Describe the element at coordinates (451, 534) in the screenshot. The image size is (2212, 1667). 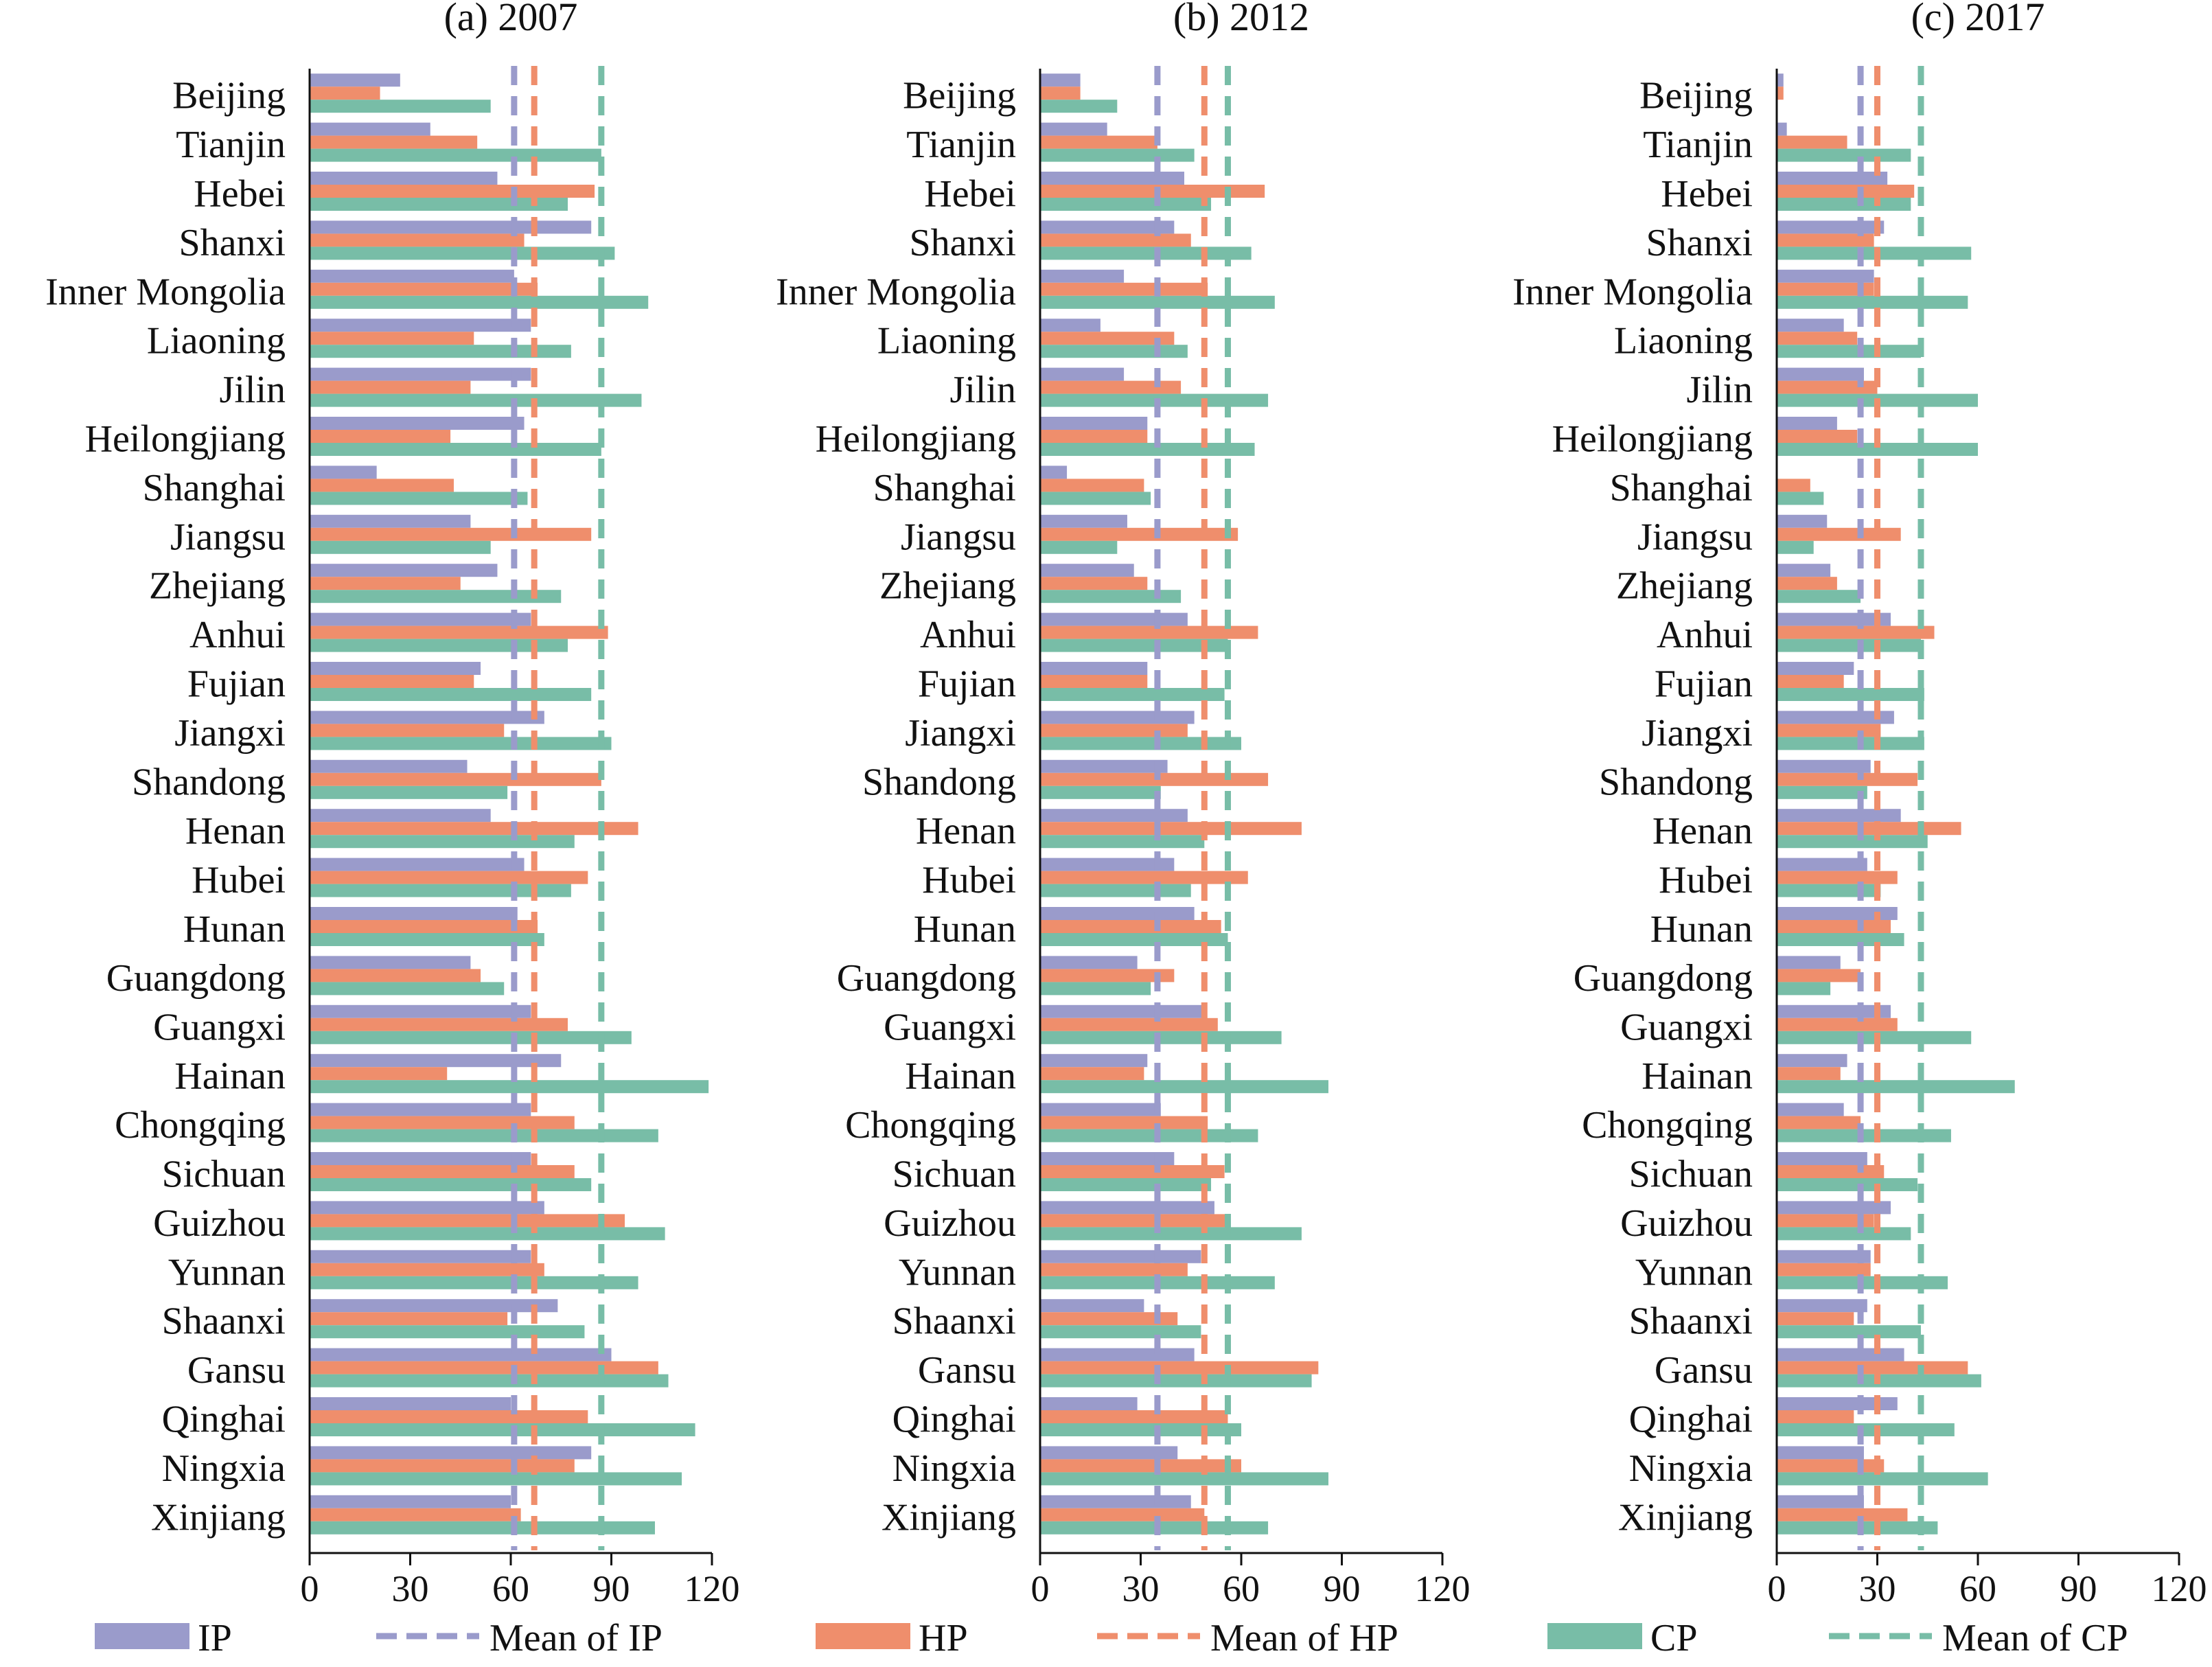
I see `bar-hp-jiangsu` at that location.